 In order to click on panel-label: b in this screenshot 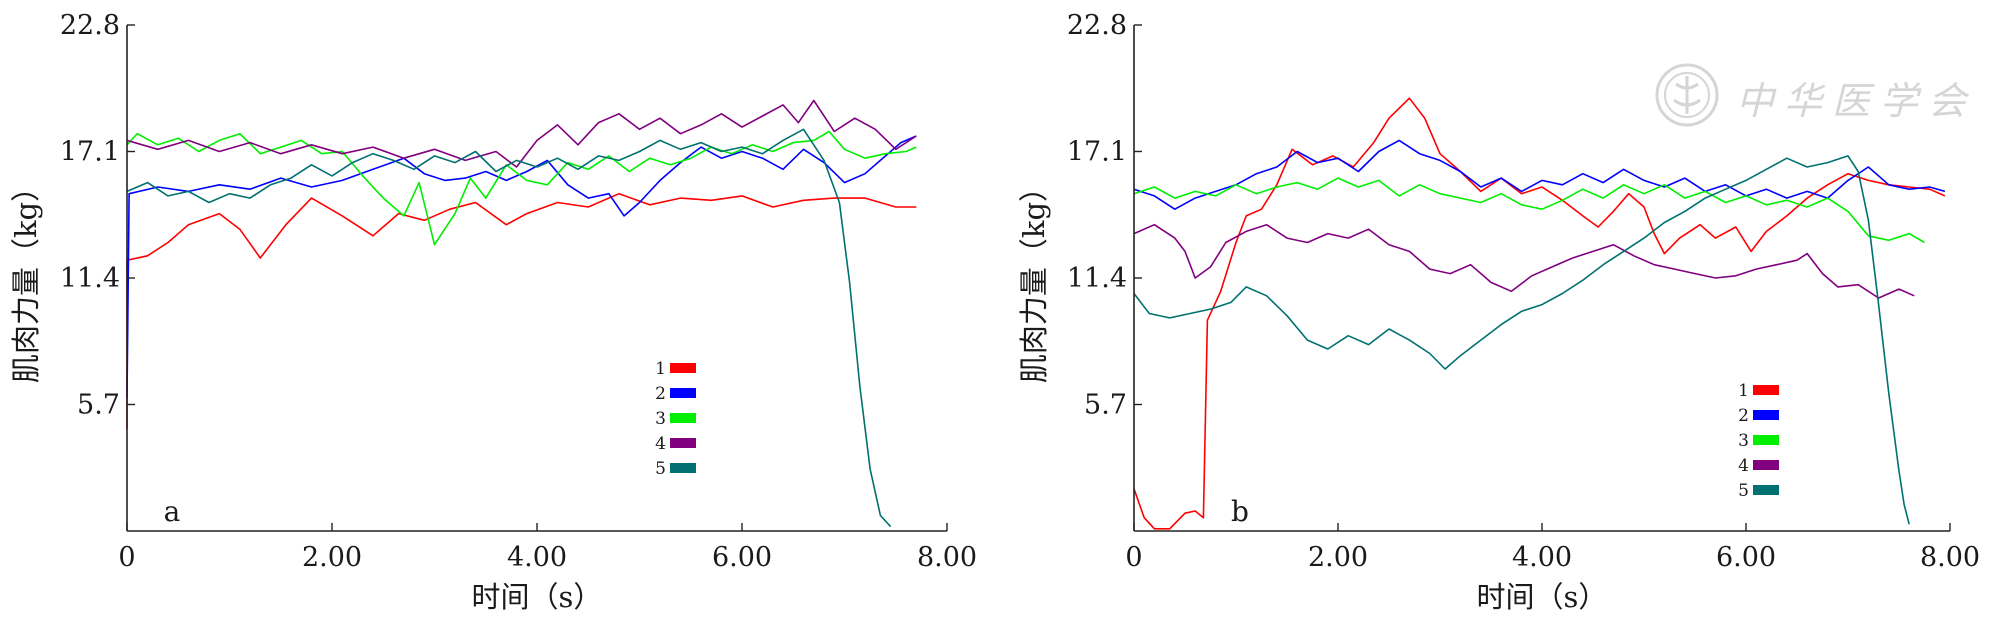, I will do `click(1240, 511)`.